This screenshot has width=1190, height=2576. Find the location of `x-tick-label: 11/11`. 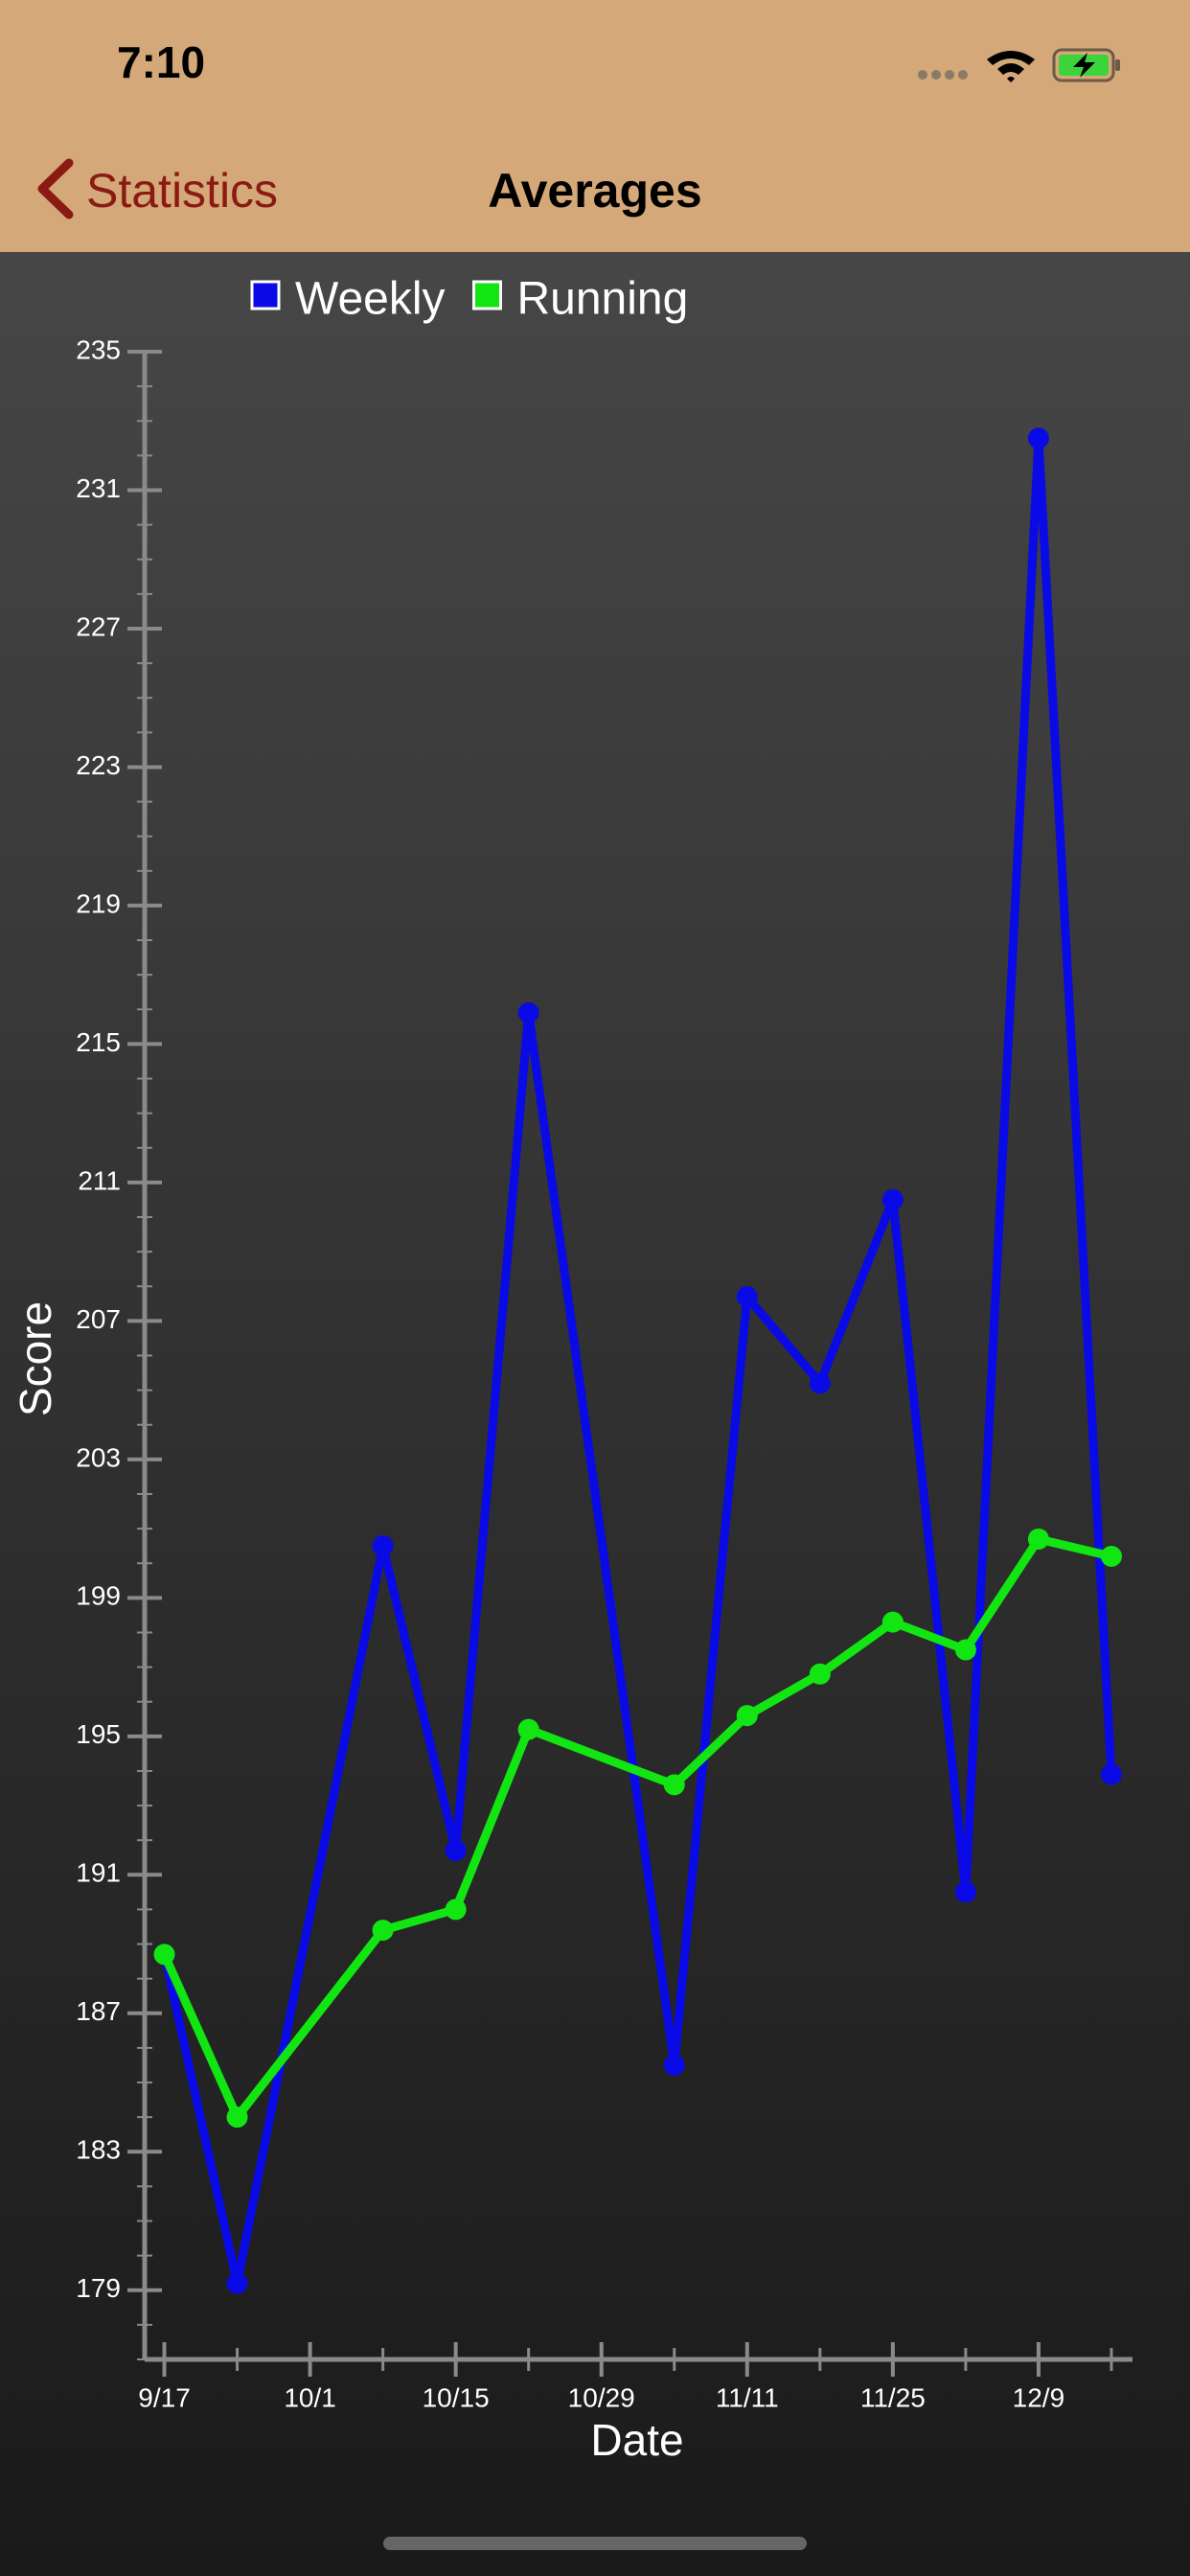

x-tick-label: 11/11 is located at coordinates (747, 2397).